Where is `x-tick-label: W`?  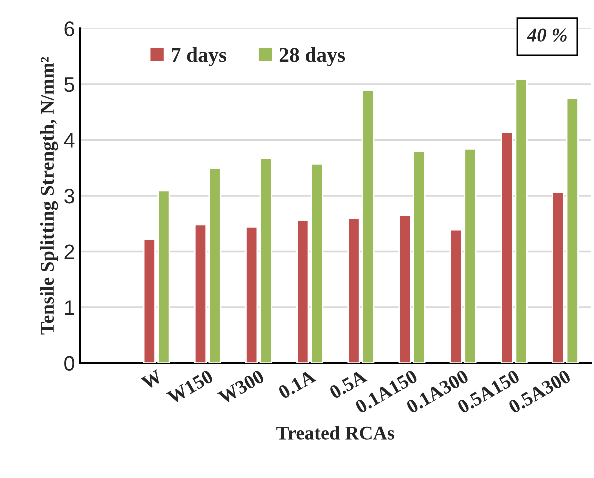
x-tick-label: W is located at coordinates (152, 380).